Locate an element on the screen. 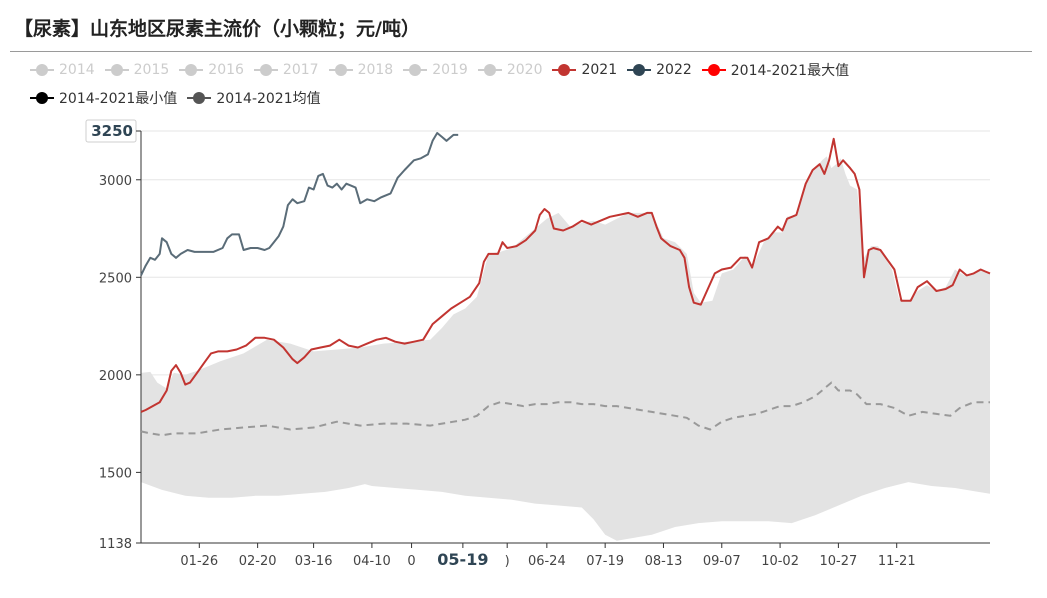 This screenshot has width=1047, height=598. x-tick-label: 07-19 is located at coordinates (605, 561).